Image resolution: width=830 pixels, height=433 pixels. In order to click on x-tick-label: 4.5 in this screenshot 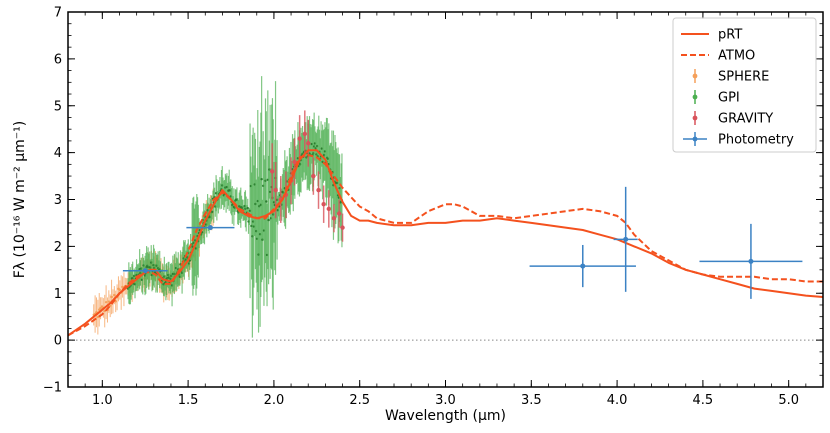, I will do `click(703, 400)`.